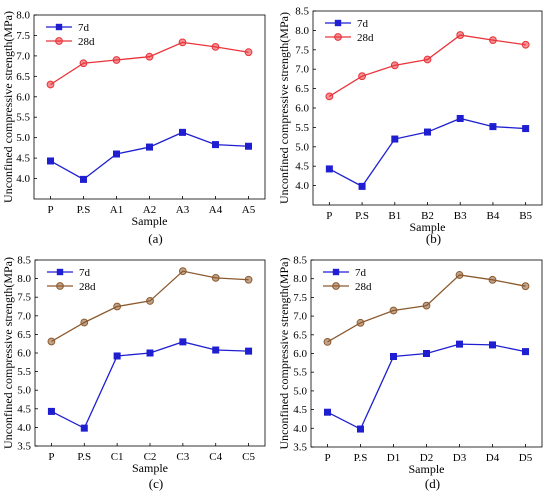 This screenshot has height=501, width=550. What do you see at coordinates (493, 216) in the screenshot?
I see `x-tick-label: B4` at bounding box center [493, 216].